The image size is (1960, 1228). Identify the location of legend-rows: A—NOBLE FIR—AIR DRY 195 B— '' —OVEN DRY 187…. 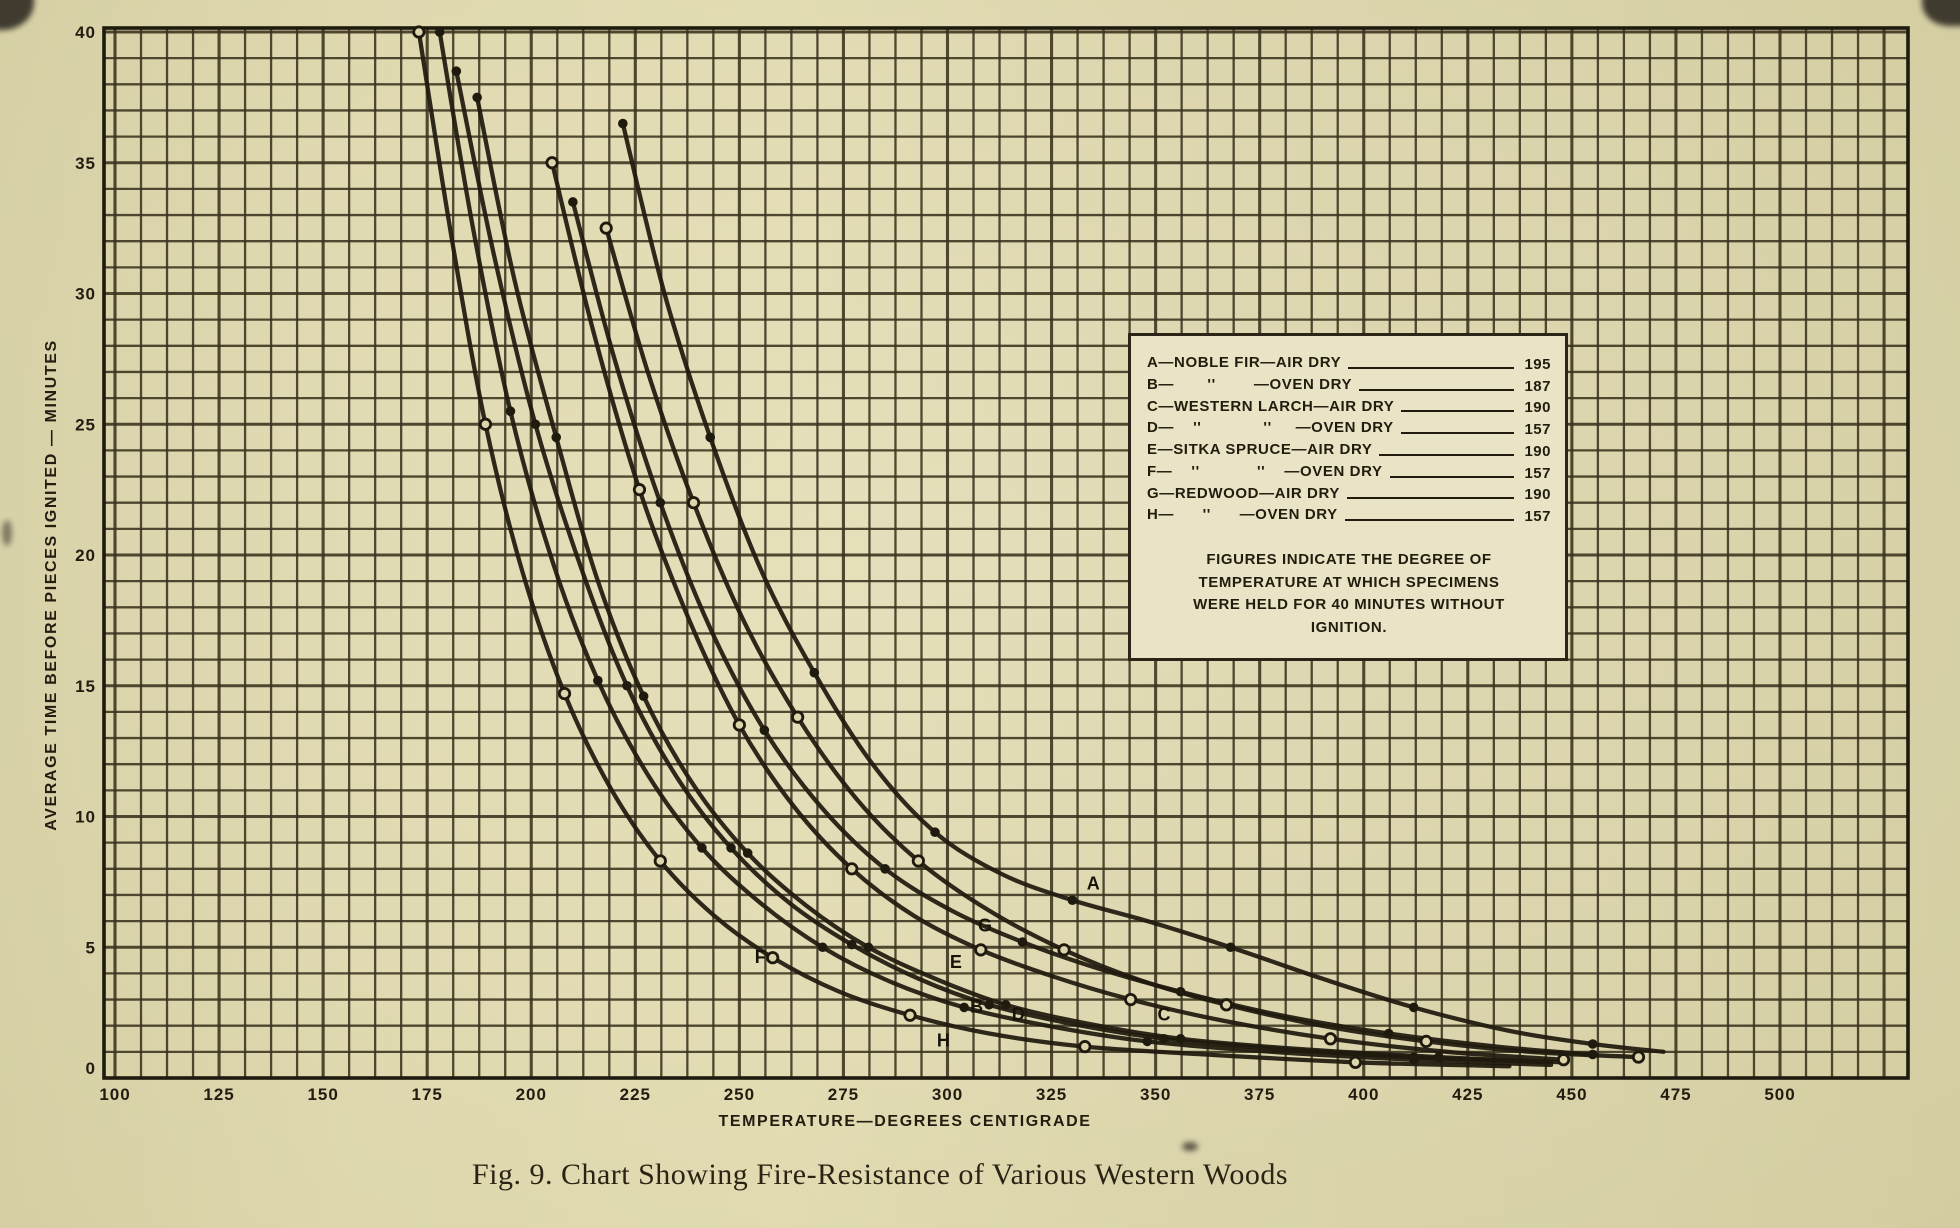
(1349, 439).